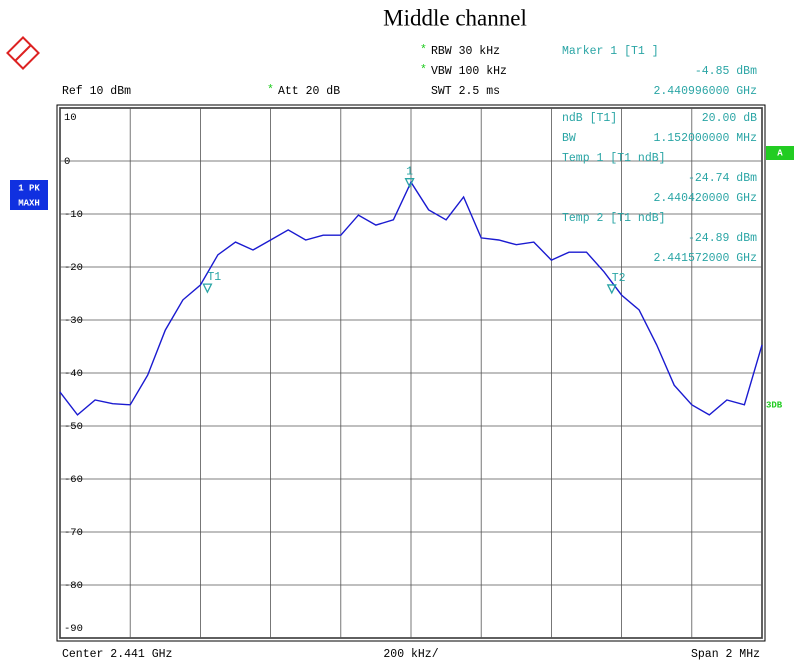  I want to click on side-mode: MAXH, so click(29, 203).